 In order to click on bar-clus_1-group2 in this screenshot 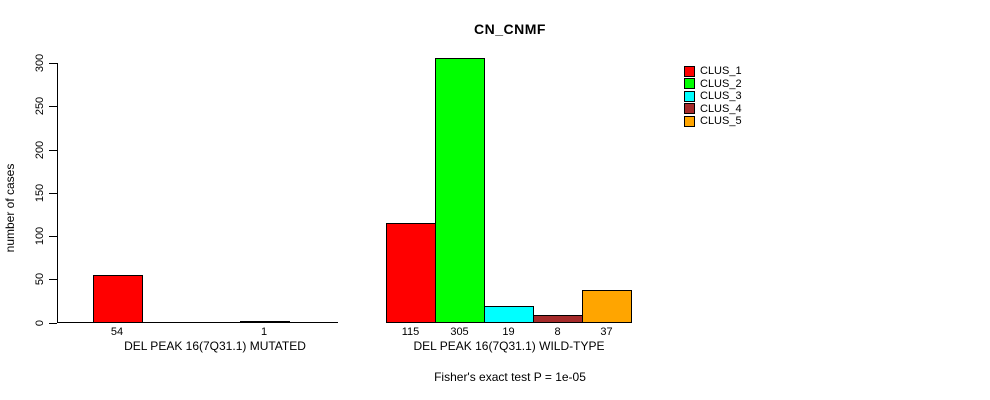, I will do `click(411, 273)`.